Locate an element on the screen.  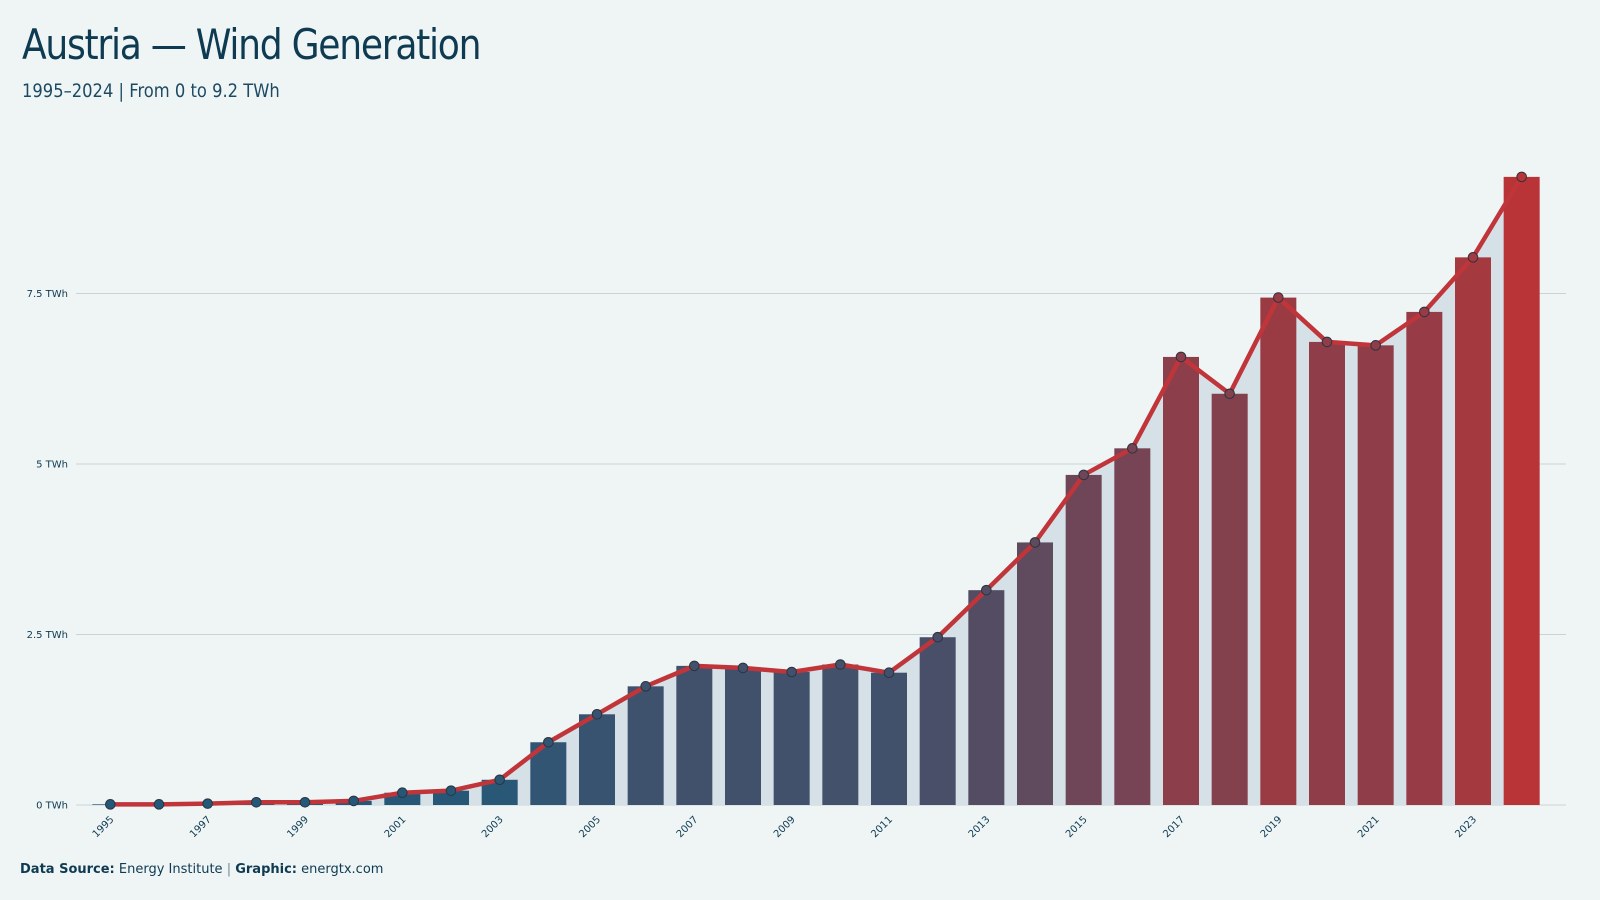
point-2000 is located at coordinates (353, 801).